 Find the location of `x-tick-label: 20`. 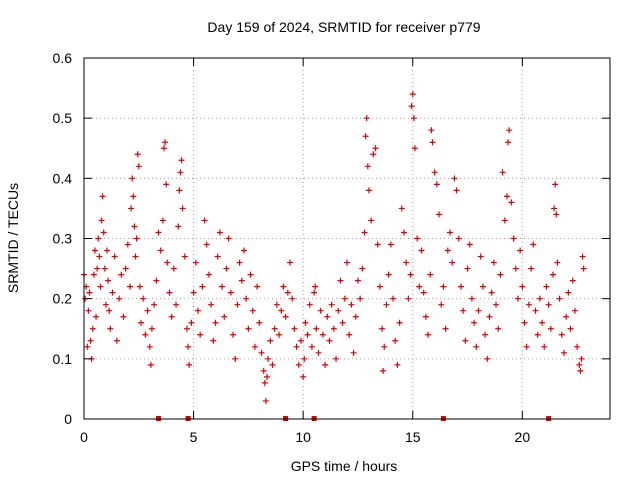

x-tick-label: 20 is located at coordinates (523, 437).